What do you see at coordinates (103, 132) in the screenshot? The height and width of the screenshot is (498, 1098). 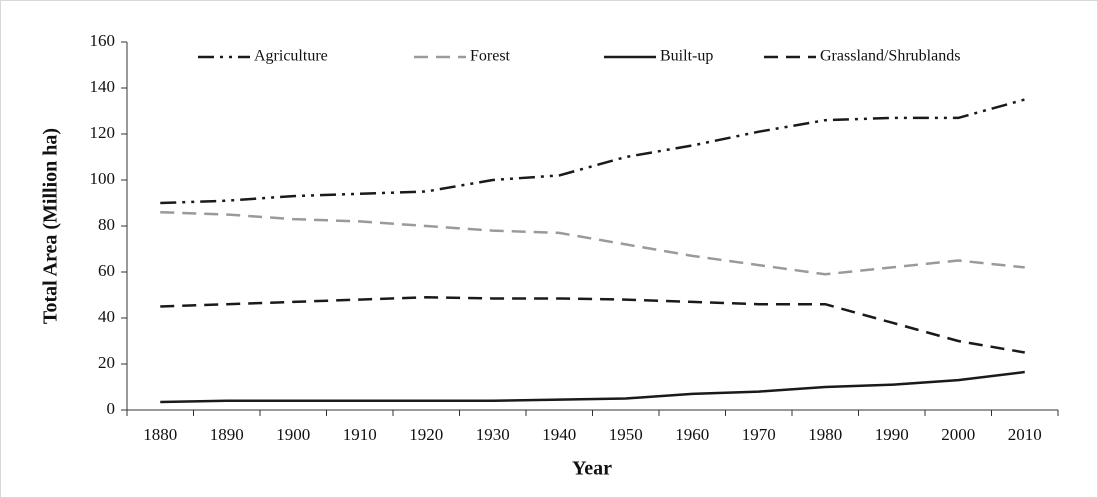 I see `y-tick-label: 120` at bounding box center [103, 132].